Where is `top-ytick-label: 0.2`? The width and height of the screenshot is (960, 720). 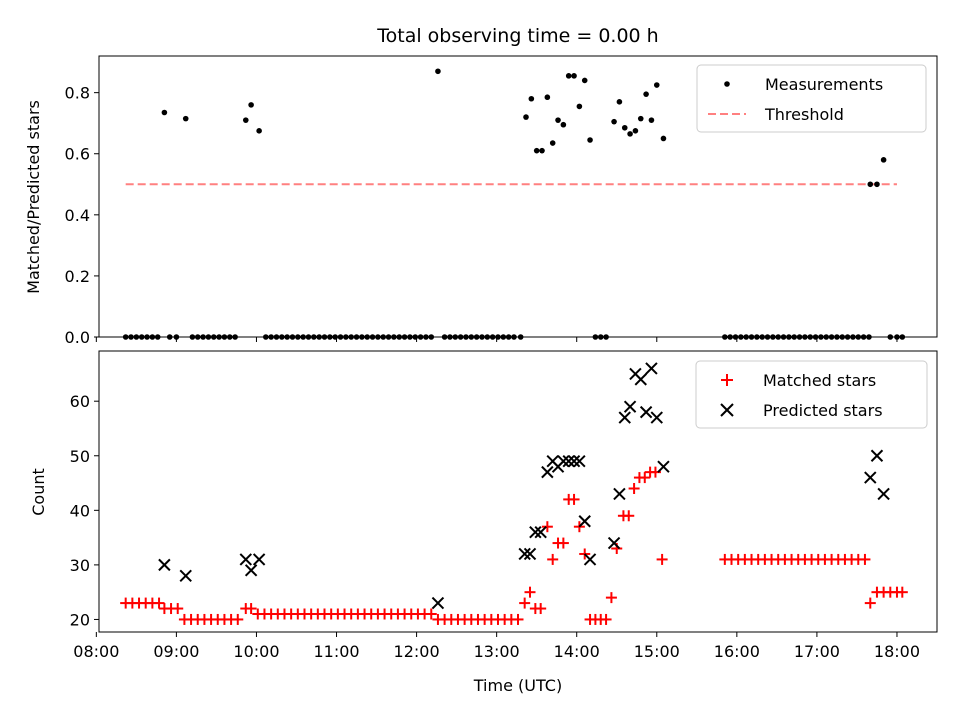
top-ytick-label: 0.2 is located at coordinates (77, 276).